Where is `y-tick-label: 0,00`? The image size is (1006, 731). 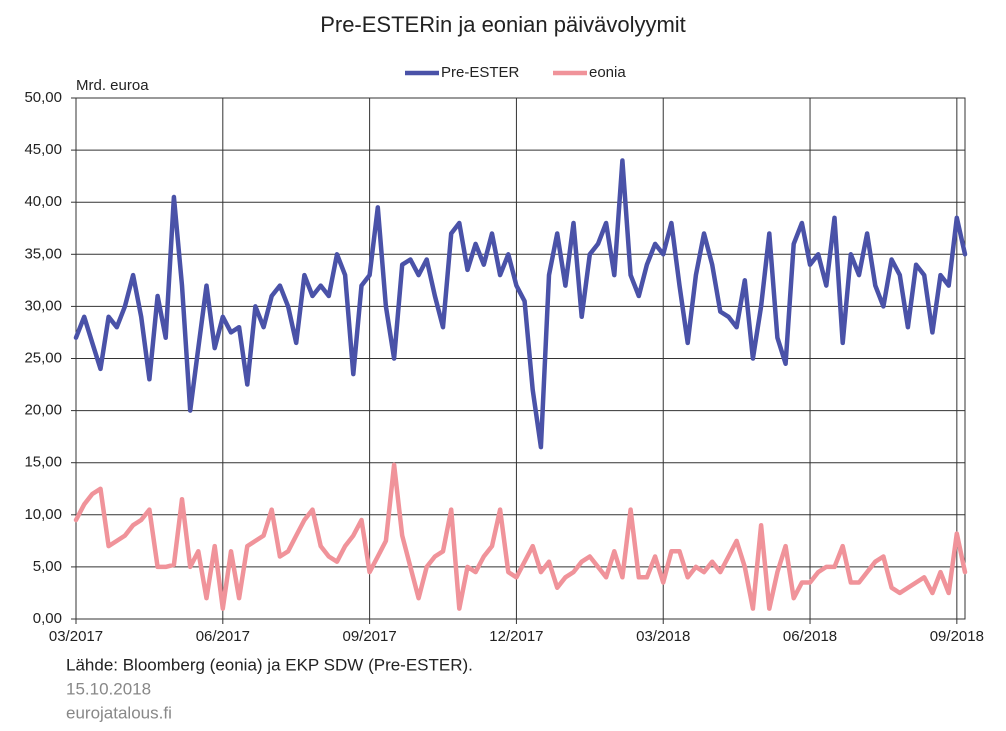 y-tick-label: 0,00 is located at coordinates (47, 618).